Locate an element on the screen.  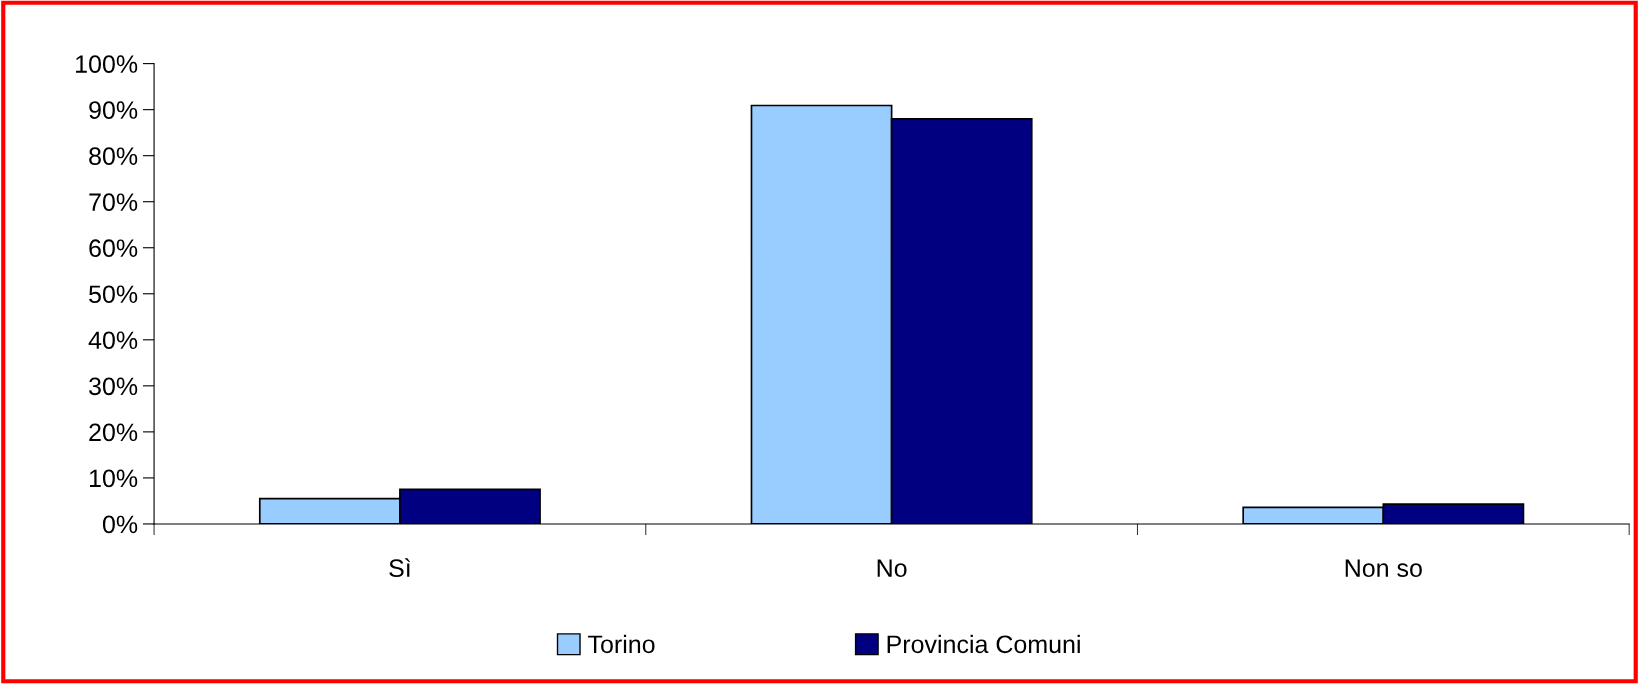
y-tick-label: 30% is located at coordinates (113, 386).